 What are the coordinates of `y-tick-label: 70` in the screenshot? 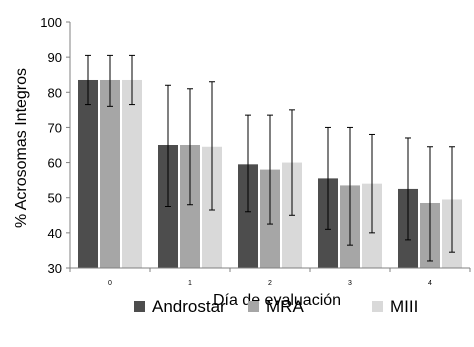 It's located at (55, 127).